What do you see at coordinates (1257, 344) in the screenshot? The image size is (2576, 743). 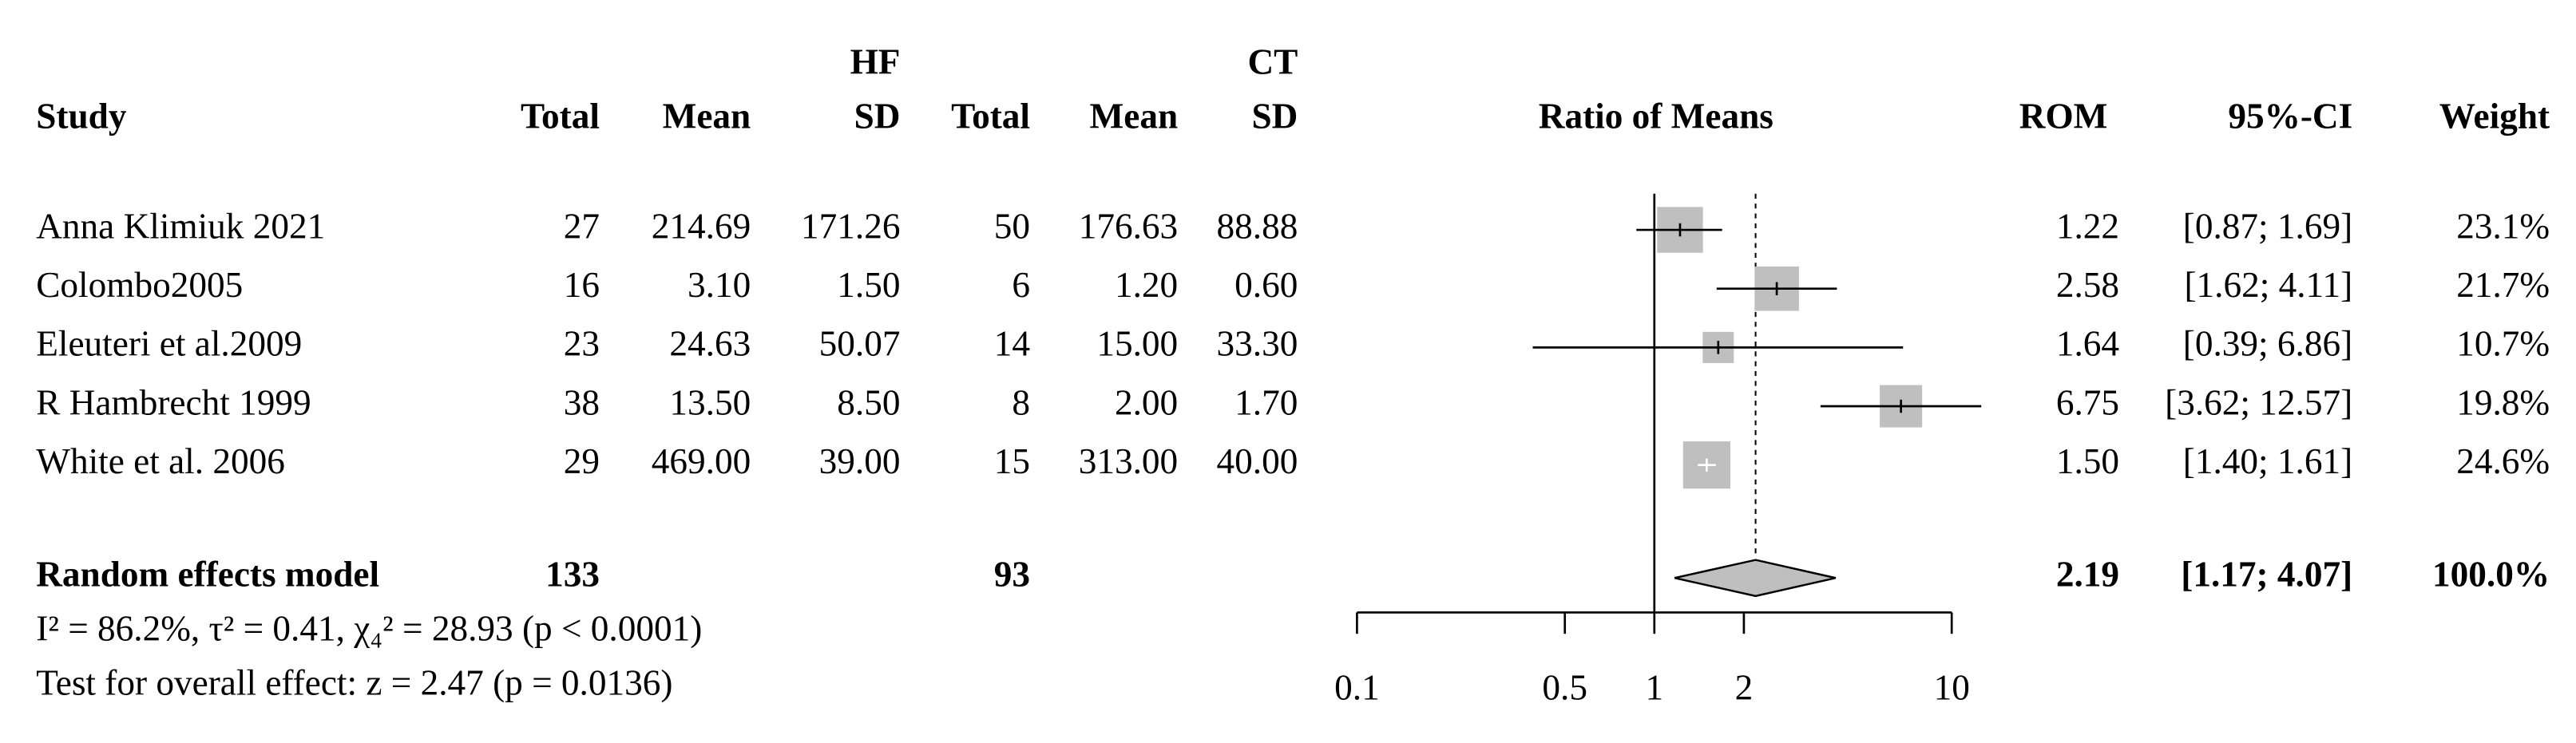 I see `ct-sd: 33.30` at bounding box center [1257, 344].